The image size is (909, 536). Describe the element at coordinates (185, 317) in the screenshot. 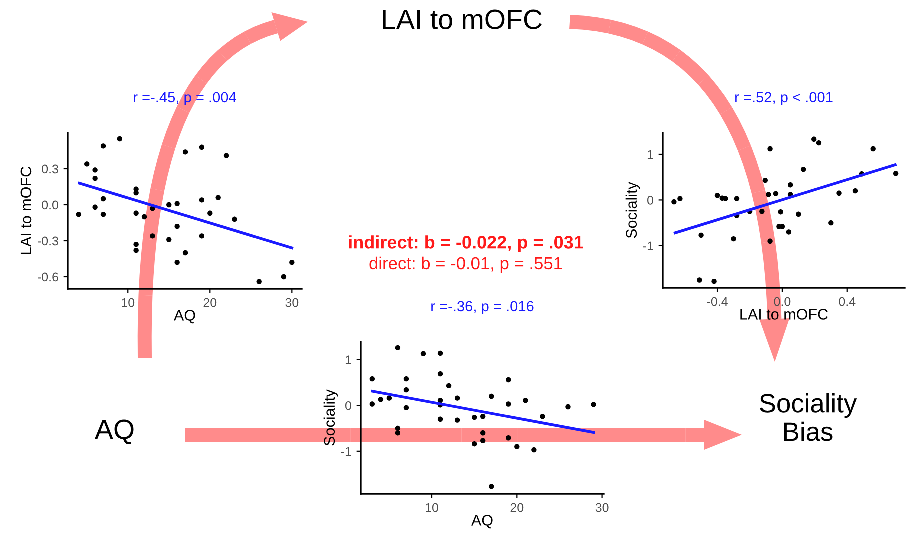

I see `x-axis-title: AQ` at that location.